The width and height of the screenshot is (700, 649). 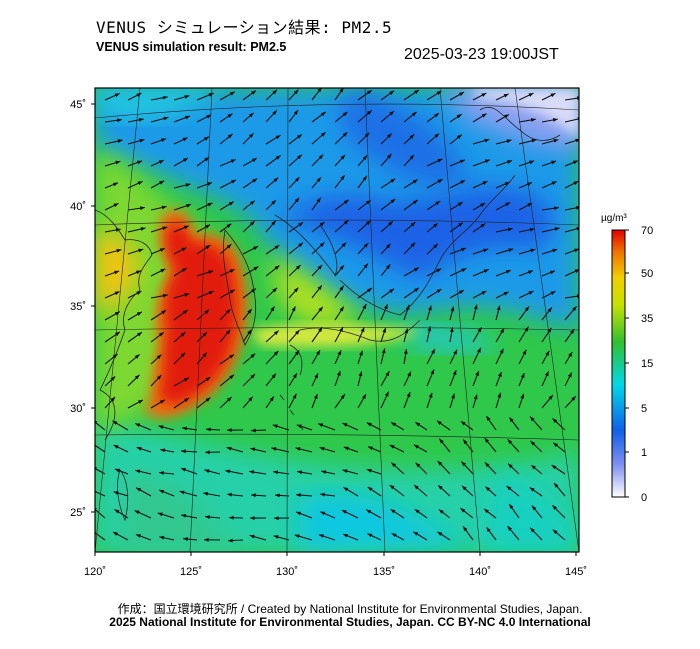 What do you see at coordinates (95, 572) in the screenshot?
I see `lon-tick-label: 120˚` at bounding box center [95, 572].